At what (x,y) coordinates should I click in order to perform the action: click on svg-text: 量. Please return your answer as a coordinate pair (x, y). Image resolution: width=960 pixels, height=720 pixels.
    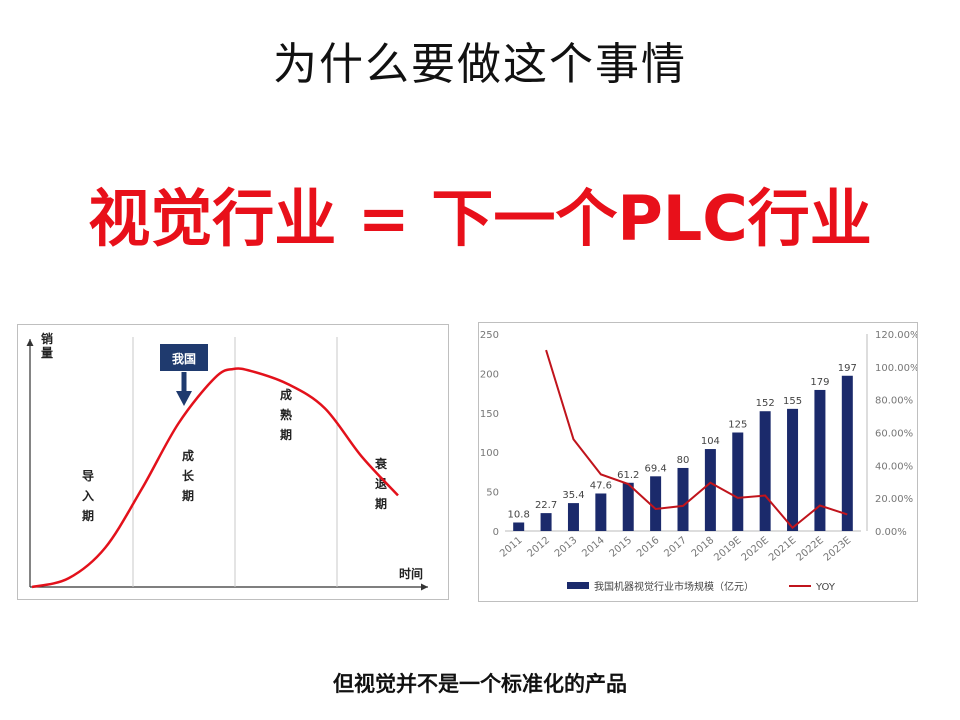
    Looking at the image, I should click on (47, 353).